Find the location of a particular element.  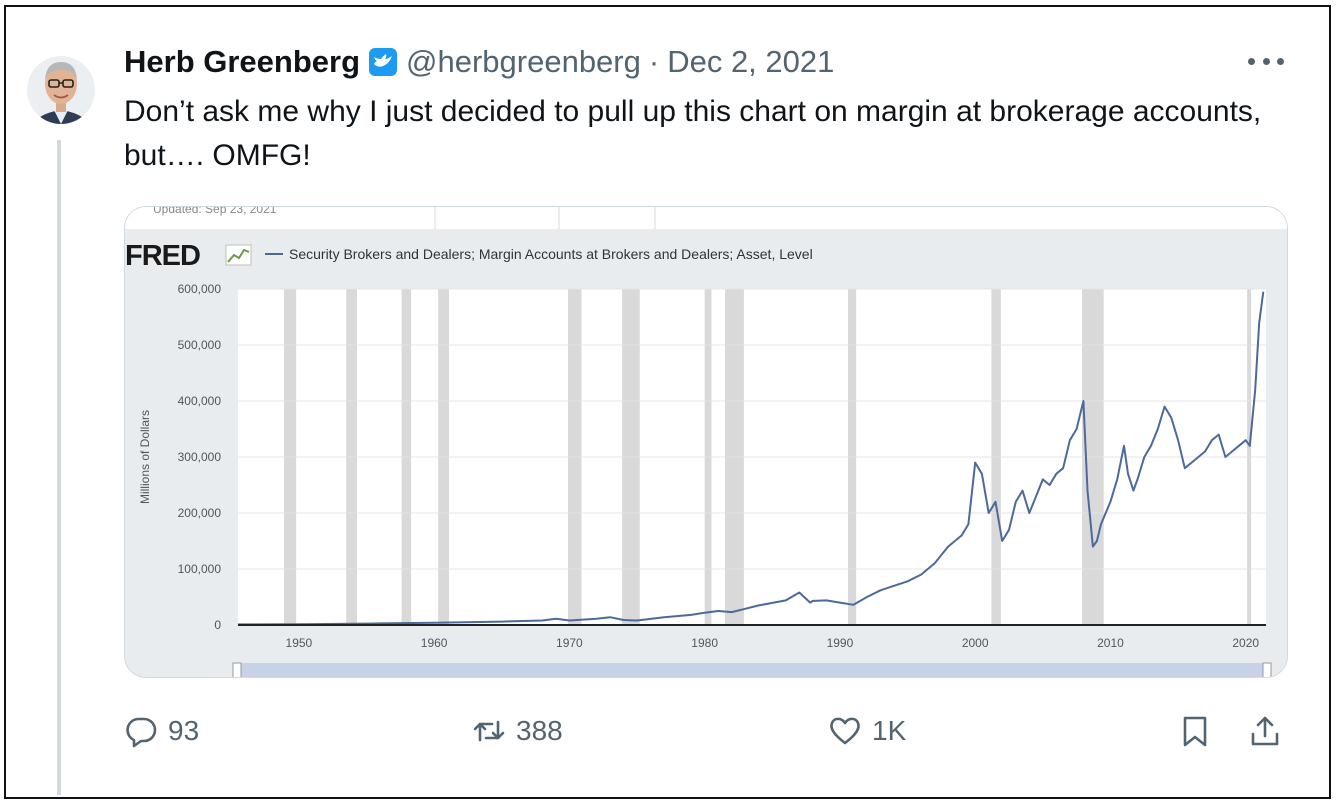

x-tick-label: 1960 is located at coordinates (434, 643).